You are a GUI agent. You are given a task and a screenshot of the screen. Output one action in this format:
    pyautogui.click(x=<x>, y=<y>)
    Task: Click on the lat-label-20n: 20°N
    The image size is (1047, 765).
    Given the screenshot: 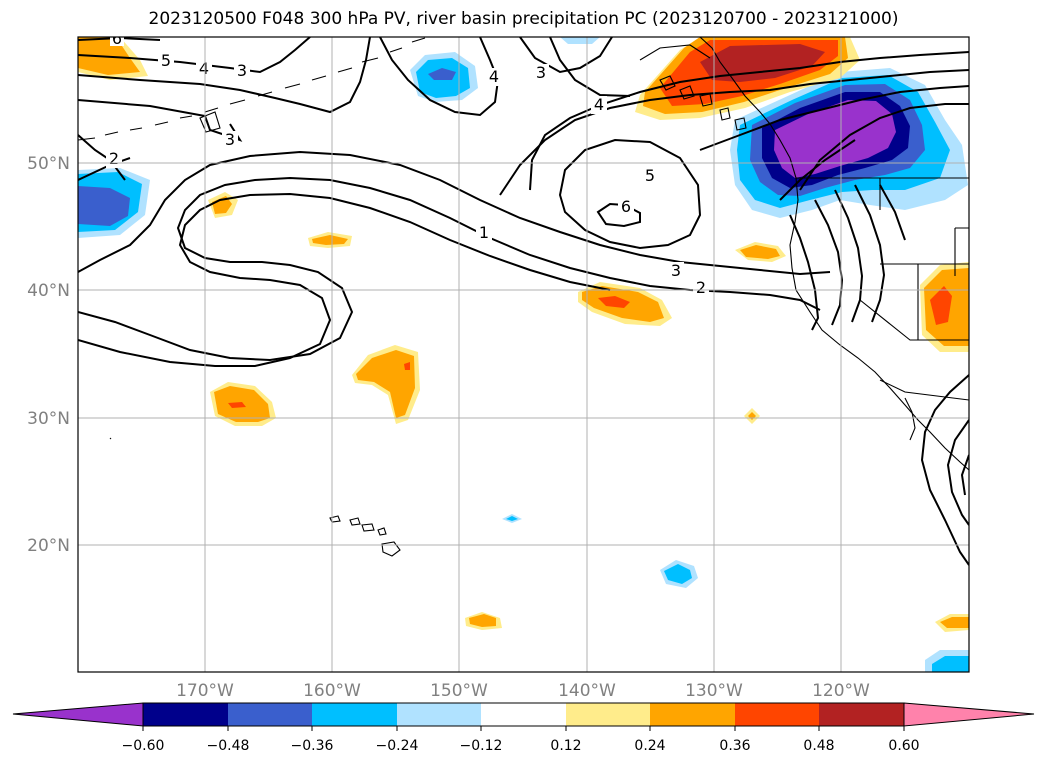 What is the action you would take?
    pyautogui.click(x=48, y=546)
    